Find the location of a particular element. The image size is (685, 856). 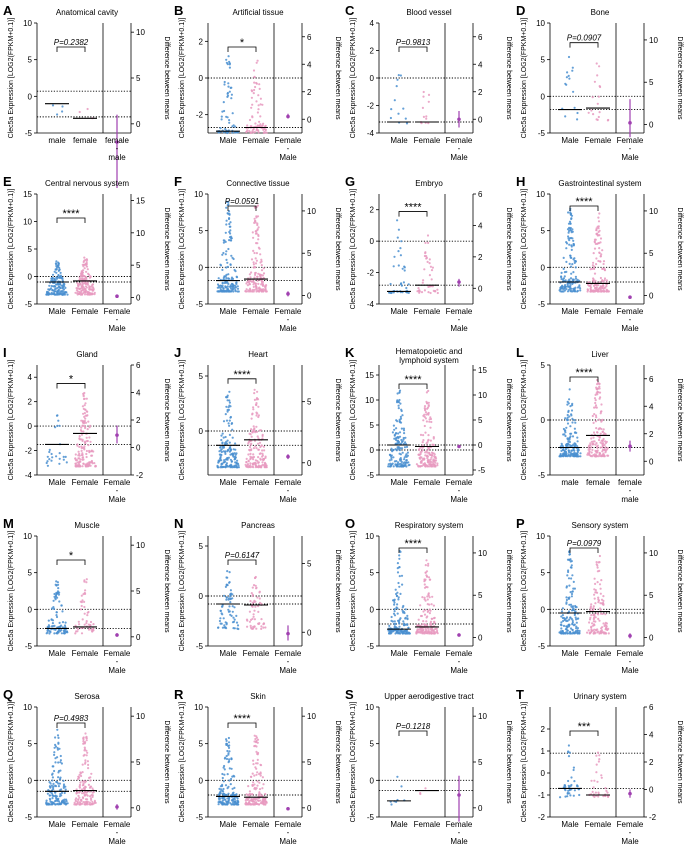

y-axis-label: Clec5a Expression [LOG2(FPKM+0.1)] is located at coordinates (11, 420).